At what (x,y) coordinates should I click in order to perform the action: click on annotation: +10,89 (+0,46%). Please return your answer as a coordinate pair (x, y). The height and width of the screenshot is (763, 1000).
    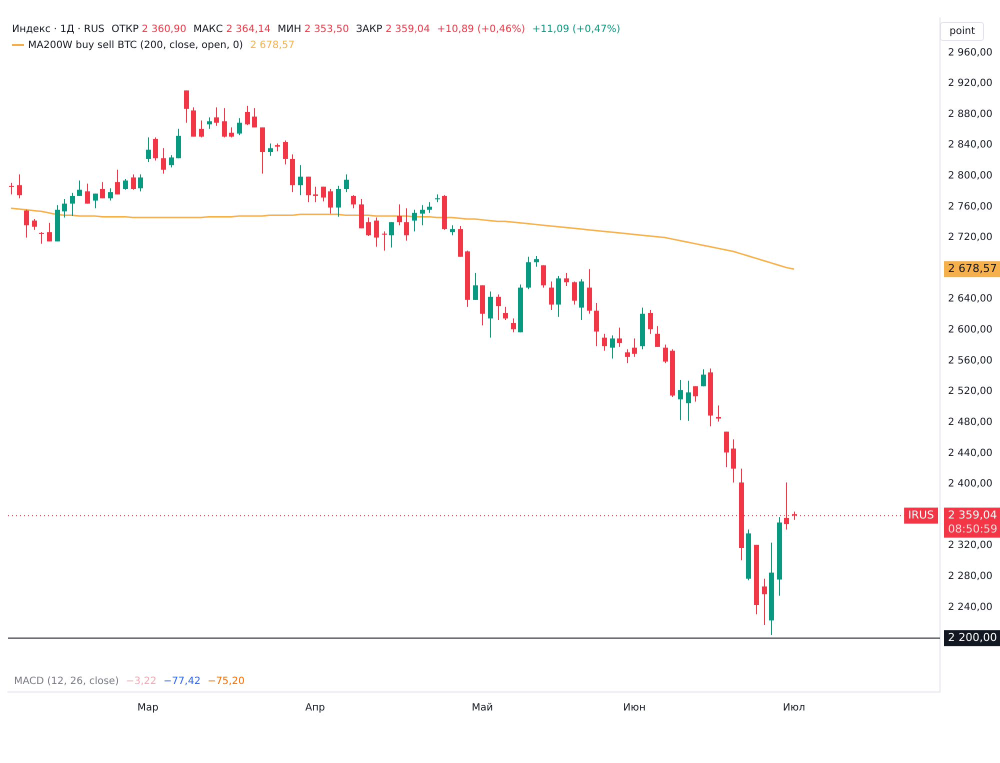
    Looking at the image, I should click on (481, 29).